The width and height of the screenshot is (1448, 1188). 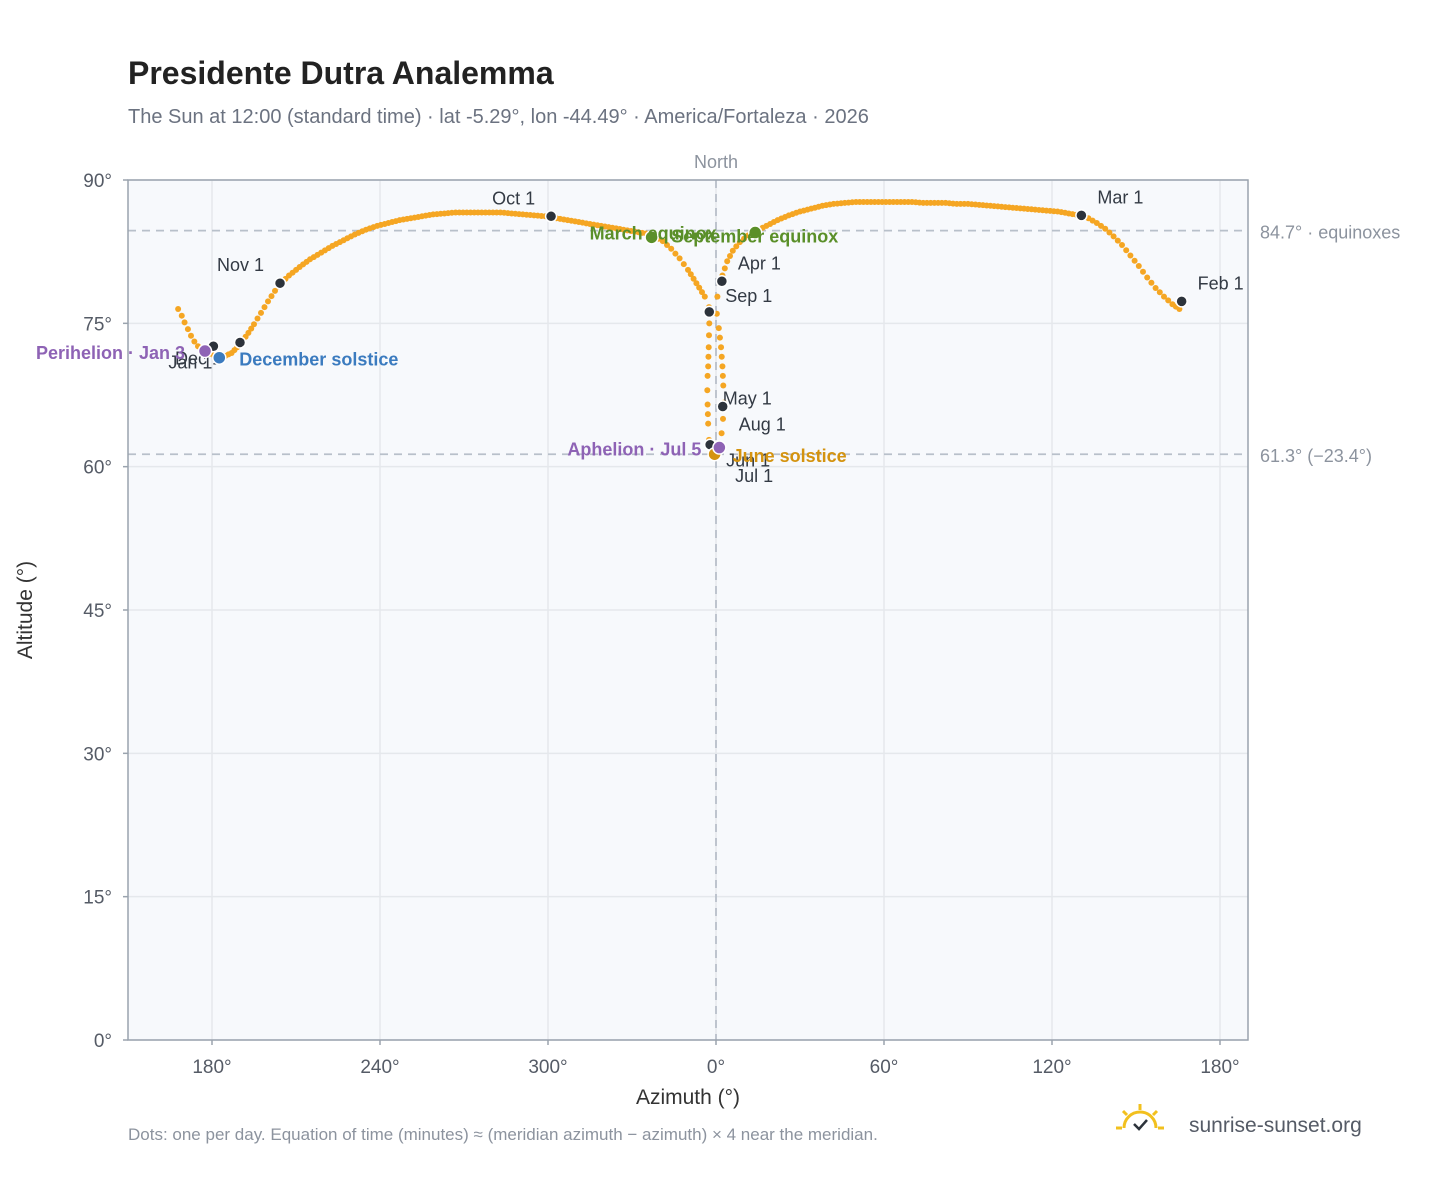 I want to click on month-label-10: Nov 1, so click(x=240, y=265).